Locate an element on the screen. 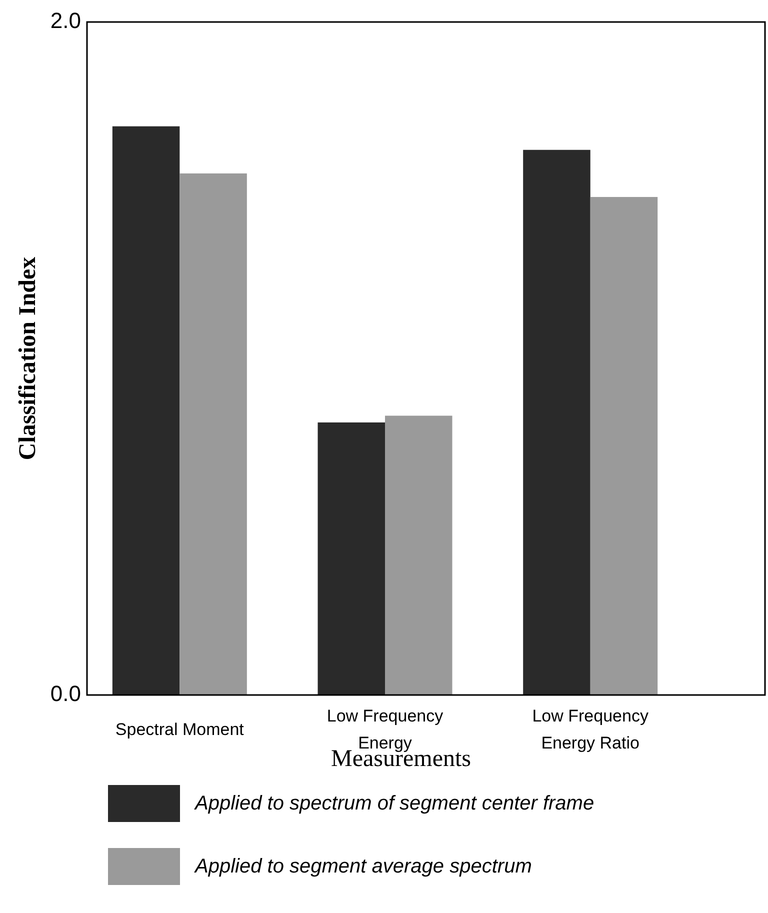 This screenshot has width=768, height=913. x-tick-label: Low Frequency Energy Ratio is located at coordinates (590, 729).